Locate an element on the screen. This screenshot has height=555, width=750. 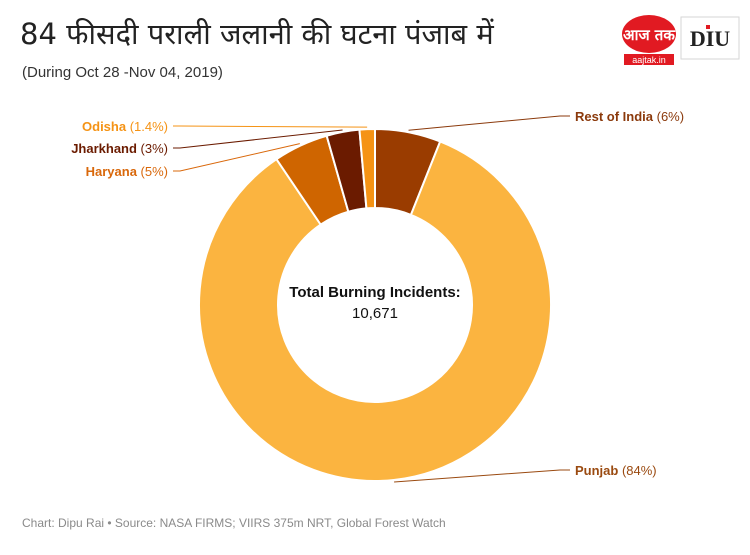
diu-logo-frame is located at coordinates (710, 38).